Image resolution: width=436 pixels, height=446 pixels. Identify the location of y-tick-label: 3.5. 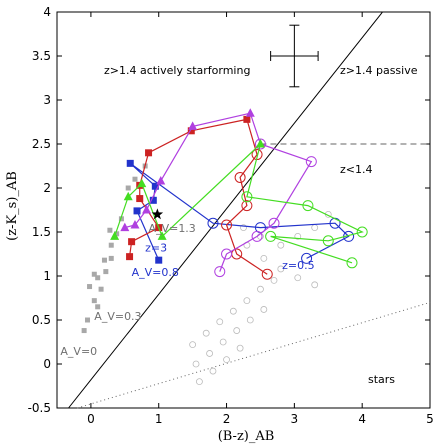
(41, 56).